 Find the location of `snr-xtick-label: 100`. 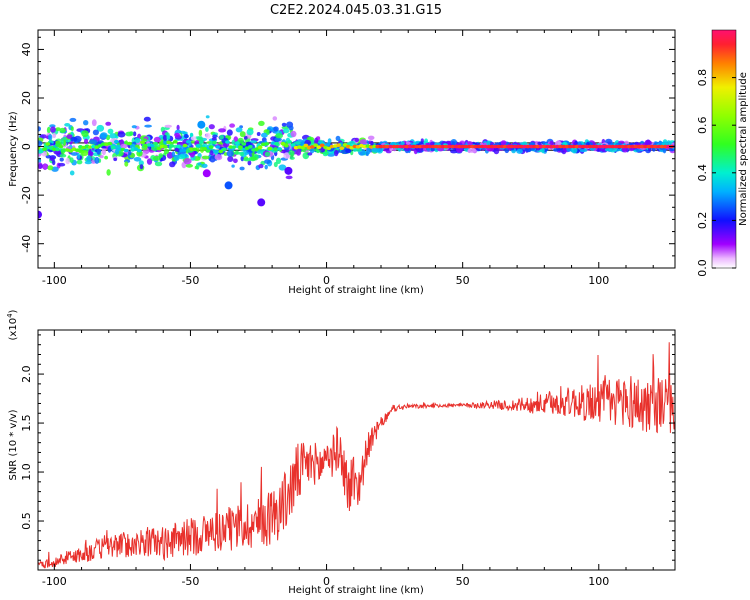

snr-xtick-label: 100 is located at coordinates (598, 581).